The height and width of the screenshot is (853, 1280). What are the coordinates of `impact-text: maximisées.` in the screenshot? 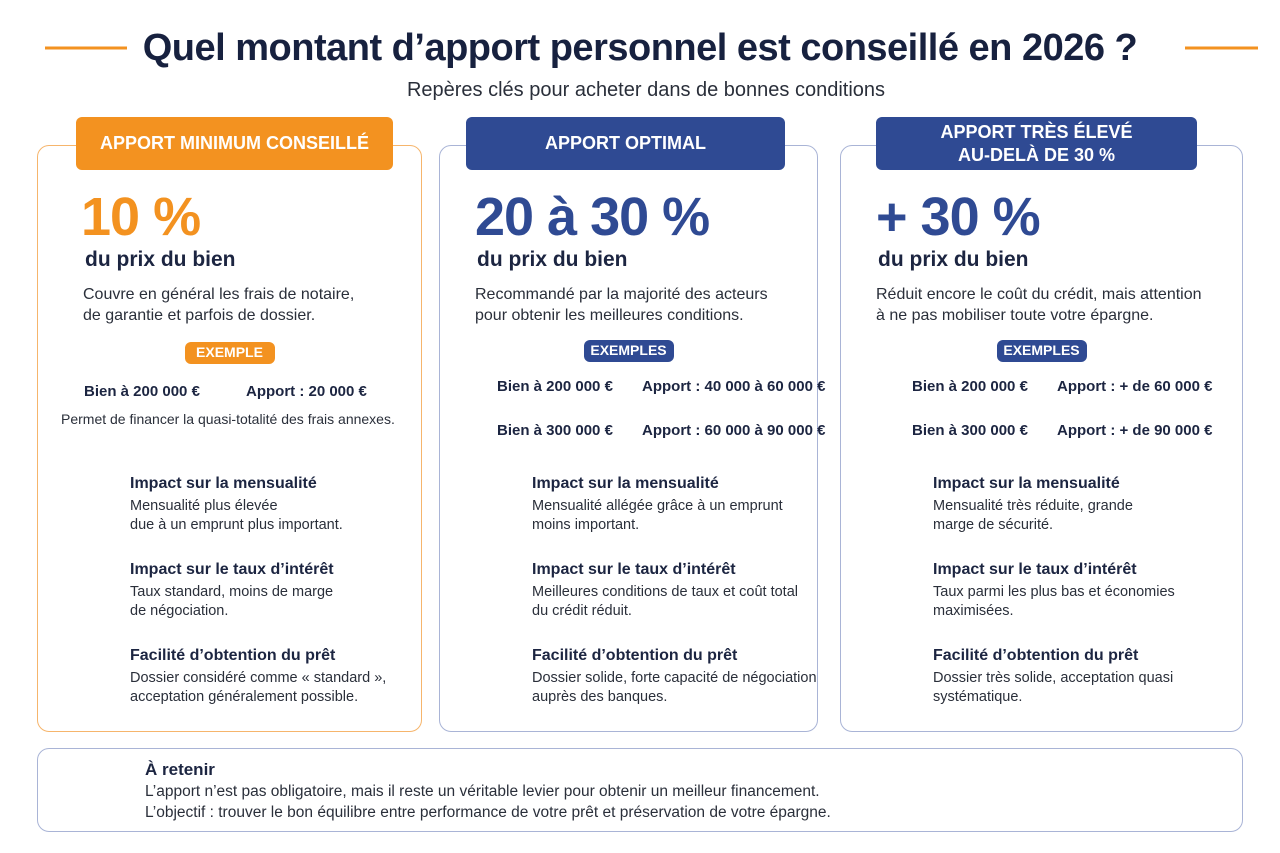 It's located at (973, 611).